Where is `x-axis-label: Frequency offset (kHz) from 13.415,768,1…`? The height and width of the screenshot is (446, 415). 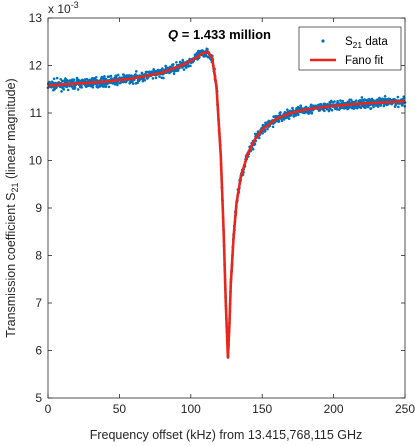 x-axis-label: Frequency offset (kHz) from 13.415,768,1… is located at coordinates (226, 435).